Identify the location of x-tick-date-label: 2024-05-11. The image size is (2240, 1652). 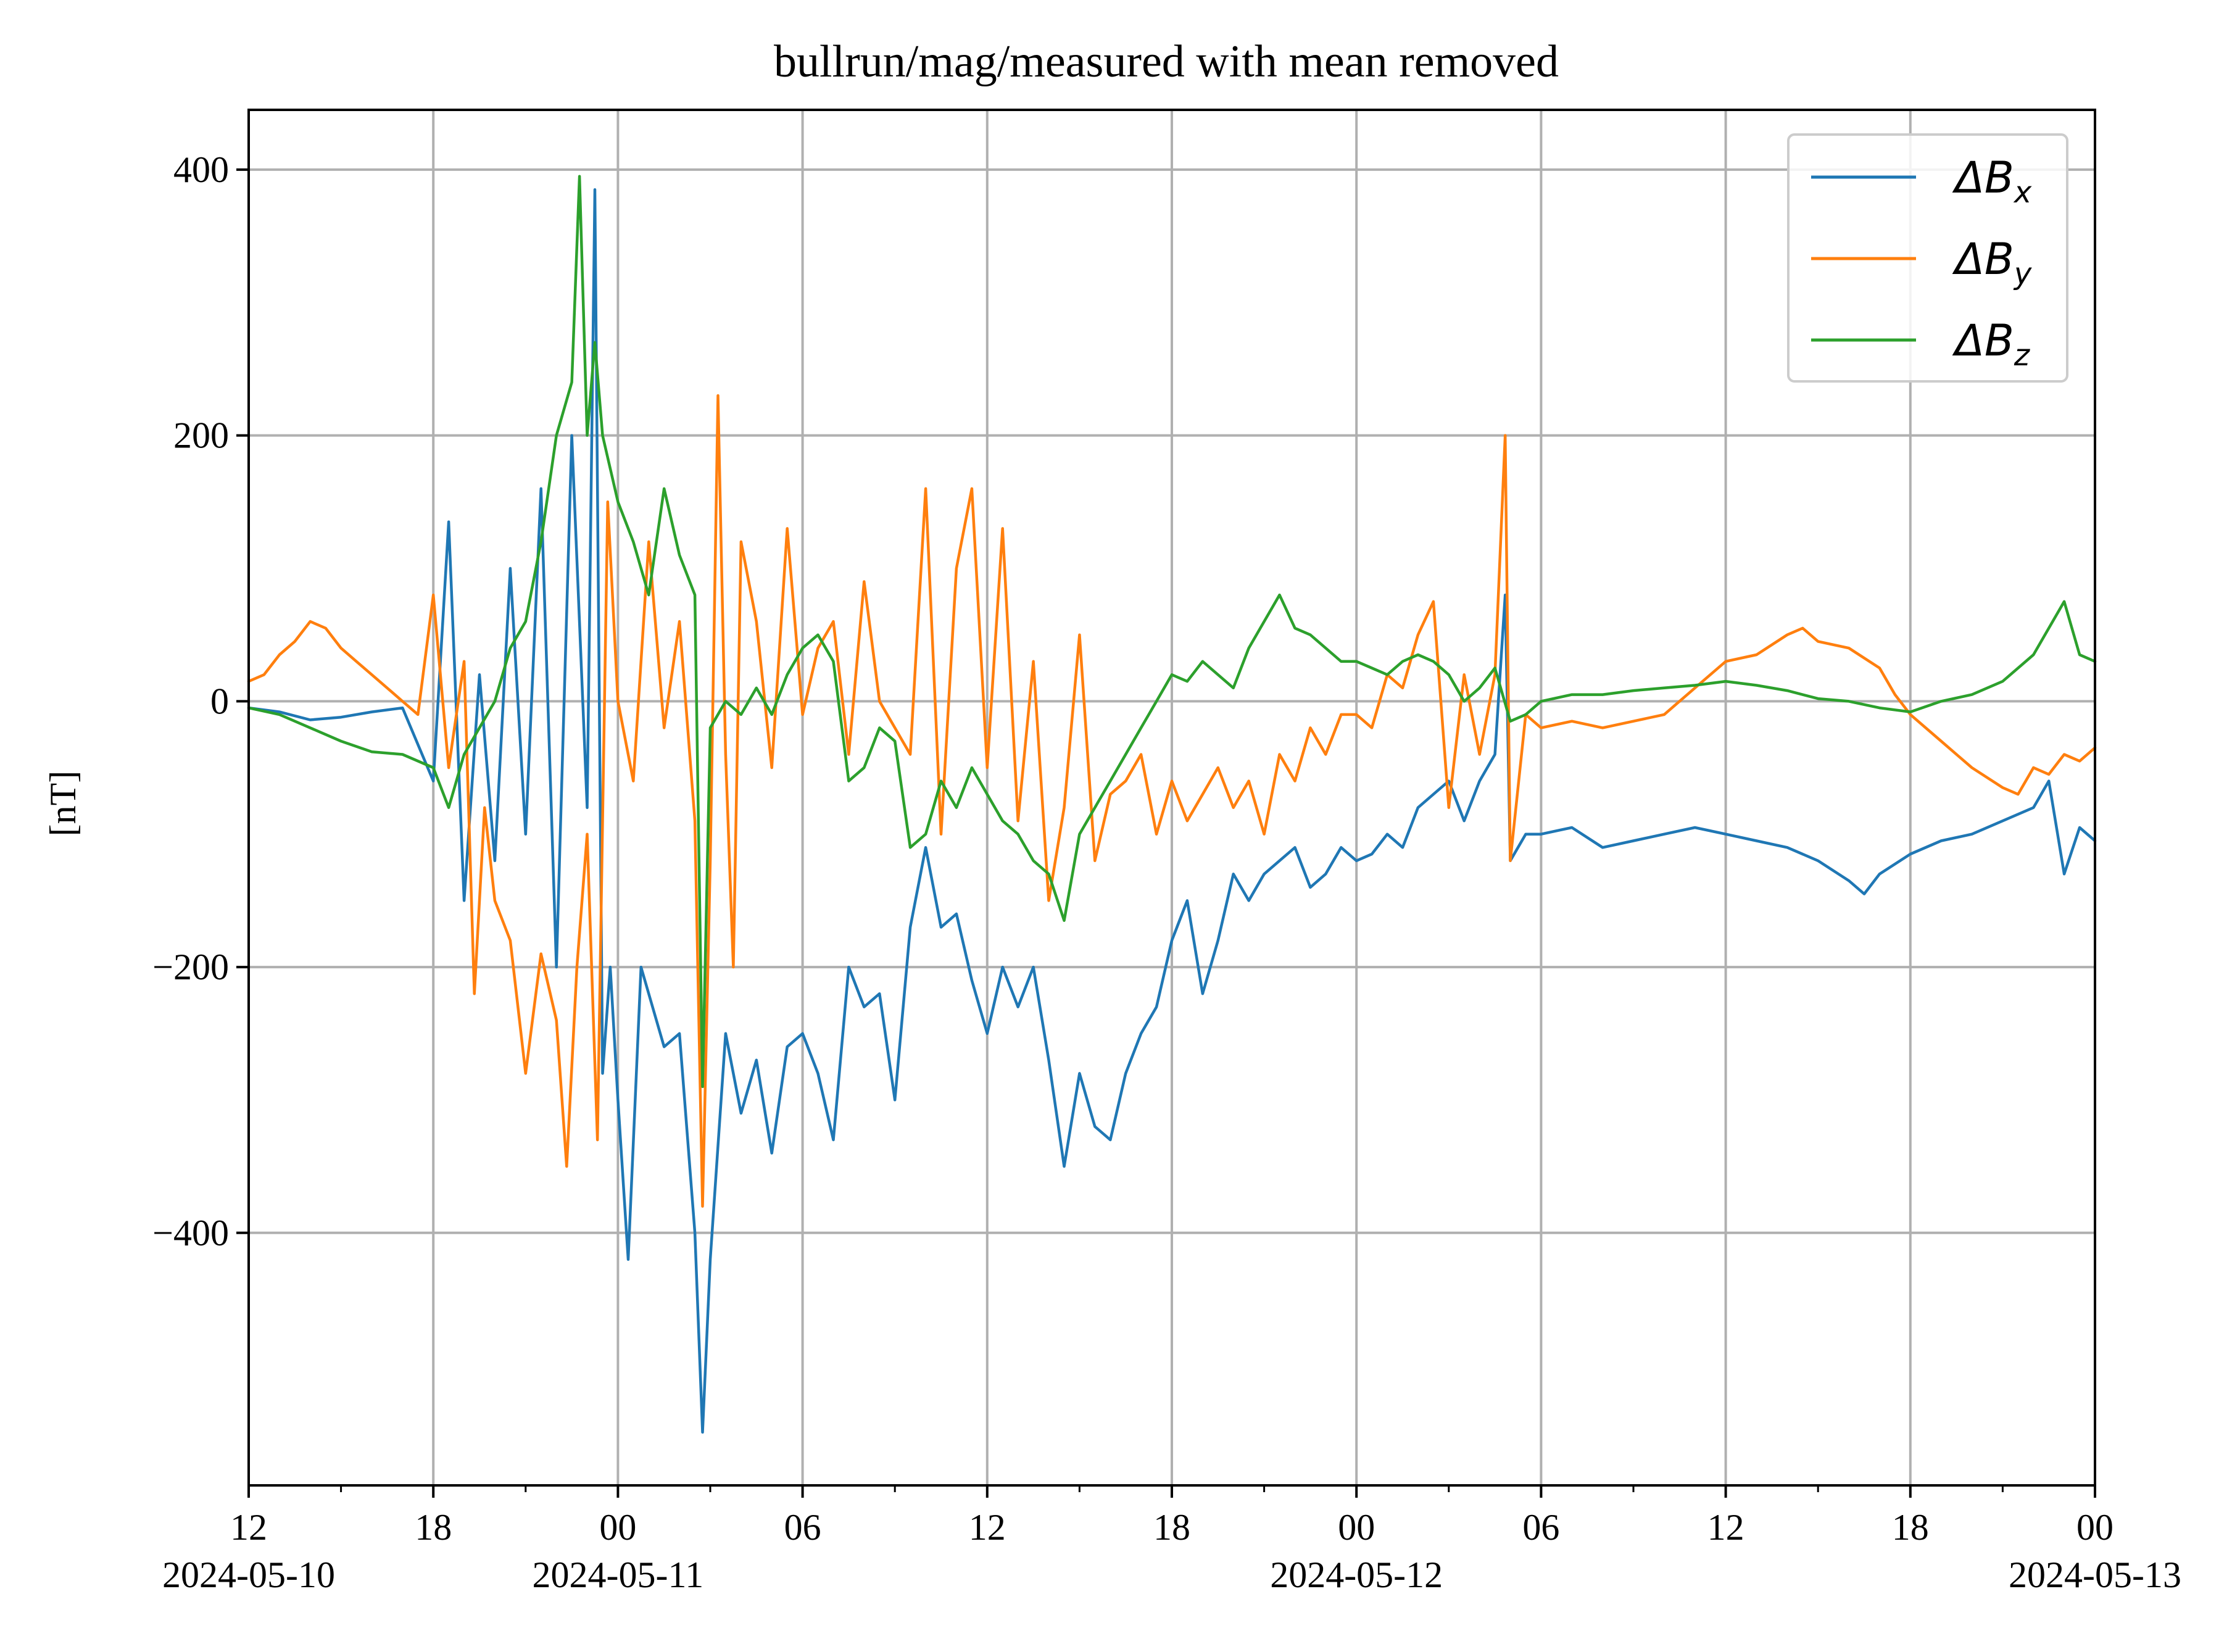
(618, 1574).